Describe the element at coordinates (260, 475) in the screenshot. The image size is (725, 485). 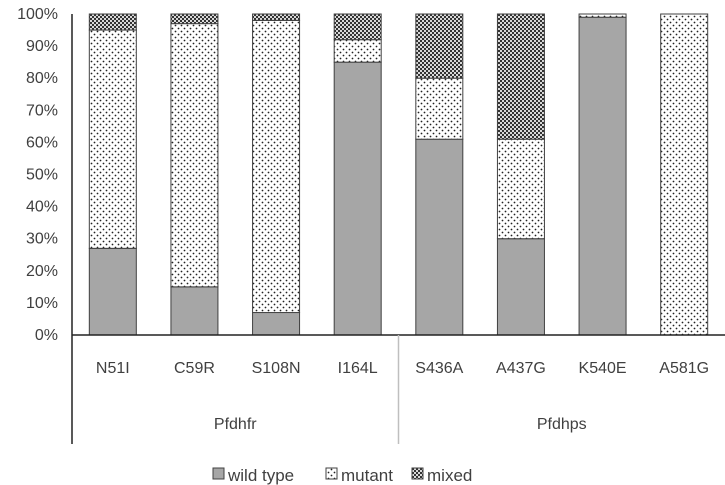
I see `legend-label-wild-type: wild type` at that location.